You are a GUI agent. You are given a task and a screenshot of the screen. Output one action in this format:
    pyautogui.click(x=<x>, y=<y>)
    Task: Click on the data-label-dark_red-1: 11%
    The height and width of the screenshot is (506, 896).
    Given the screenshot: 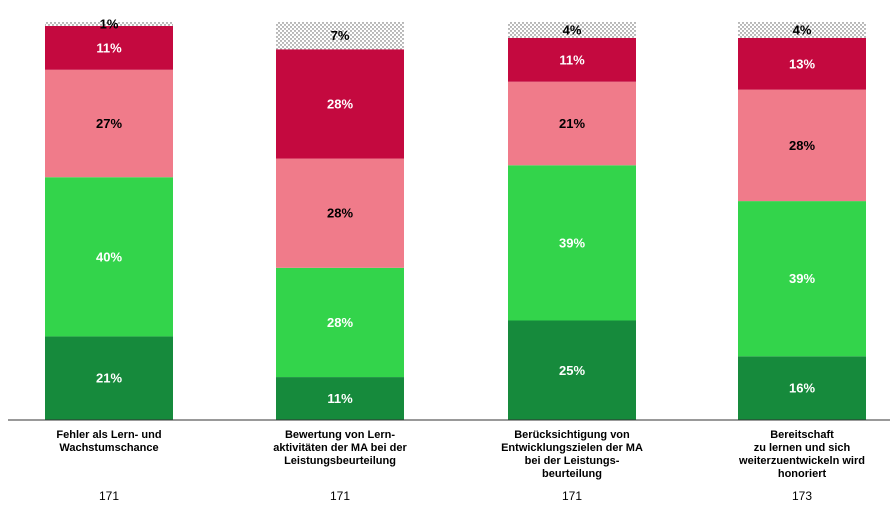 What is the action you would take?
    pyautogui.click(x=109, y=47)
    